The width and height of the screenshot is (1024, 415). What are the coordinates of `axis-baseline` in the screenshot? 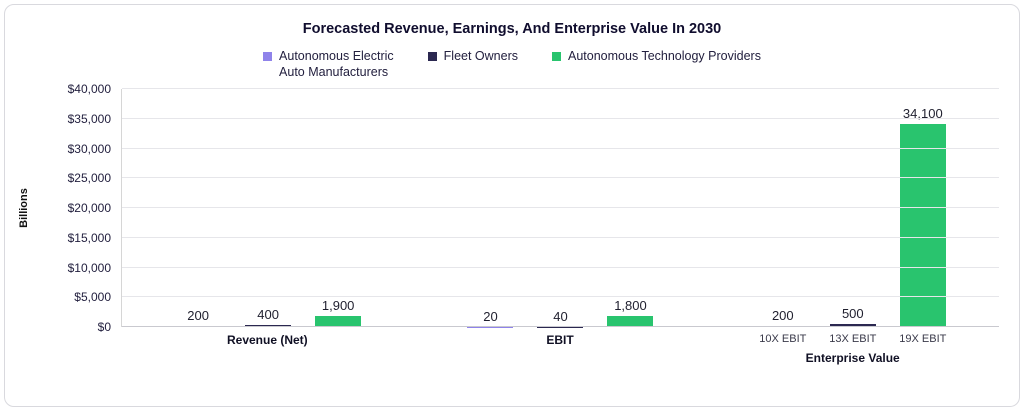 It's located at (560, 326).